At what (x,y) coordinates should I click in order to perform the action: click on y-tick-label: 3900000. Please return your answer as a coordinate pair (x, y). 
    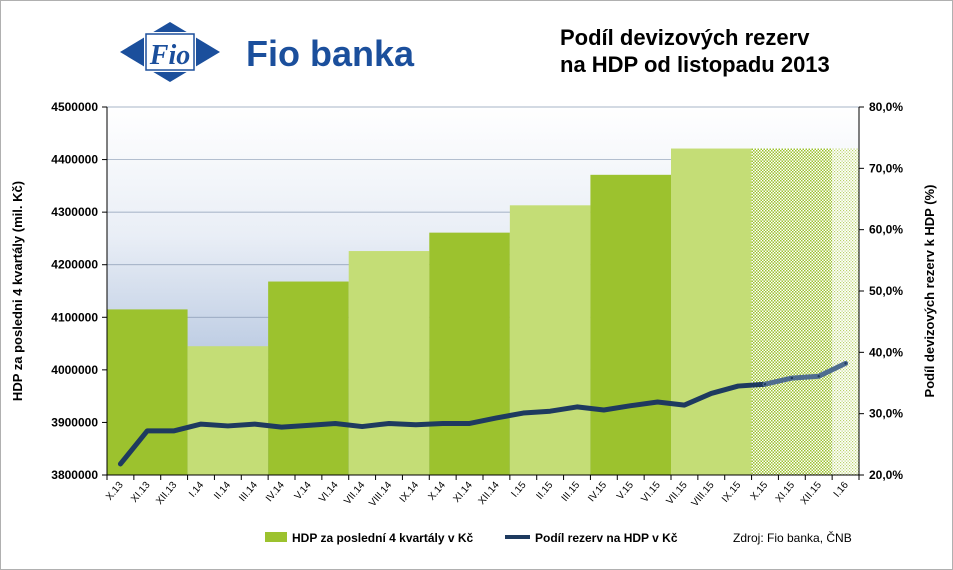
    Looking at the image, I should click on (74, 422).